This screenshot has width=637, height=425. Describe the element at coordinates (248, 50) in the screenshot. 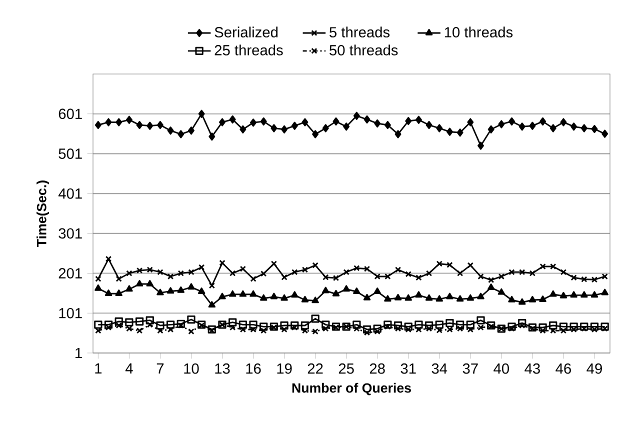

I see `legend-label: 25 threads` at that location.